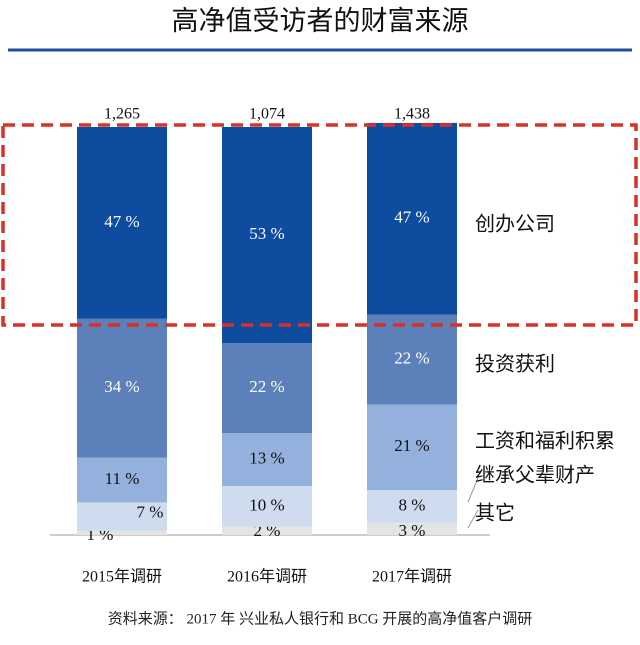 This screenshot has height=645, width=640. What do you see at coordinates (267, 114) in the screenshot?
I see `total-label: 1,074` at bounding box center [267, 114].